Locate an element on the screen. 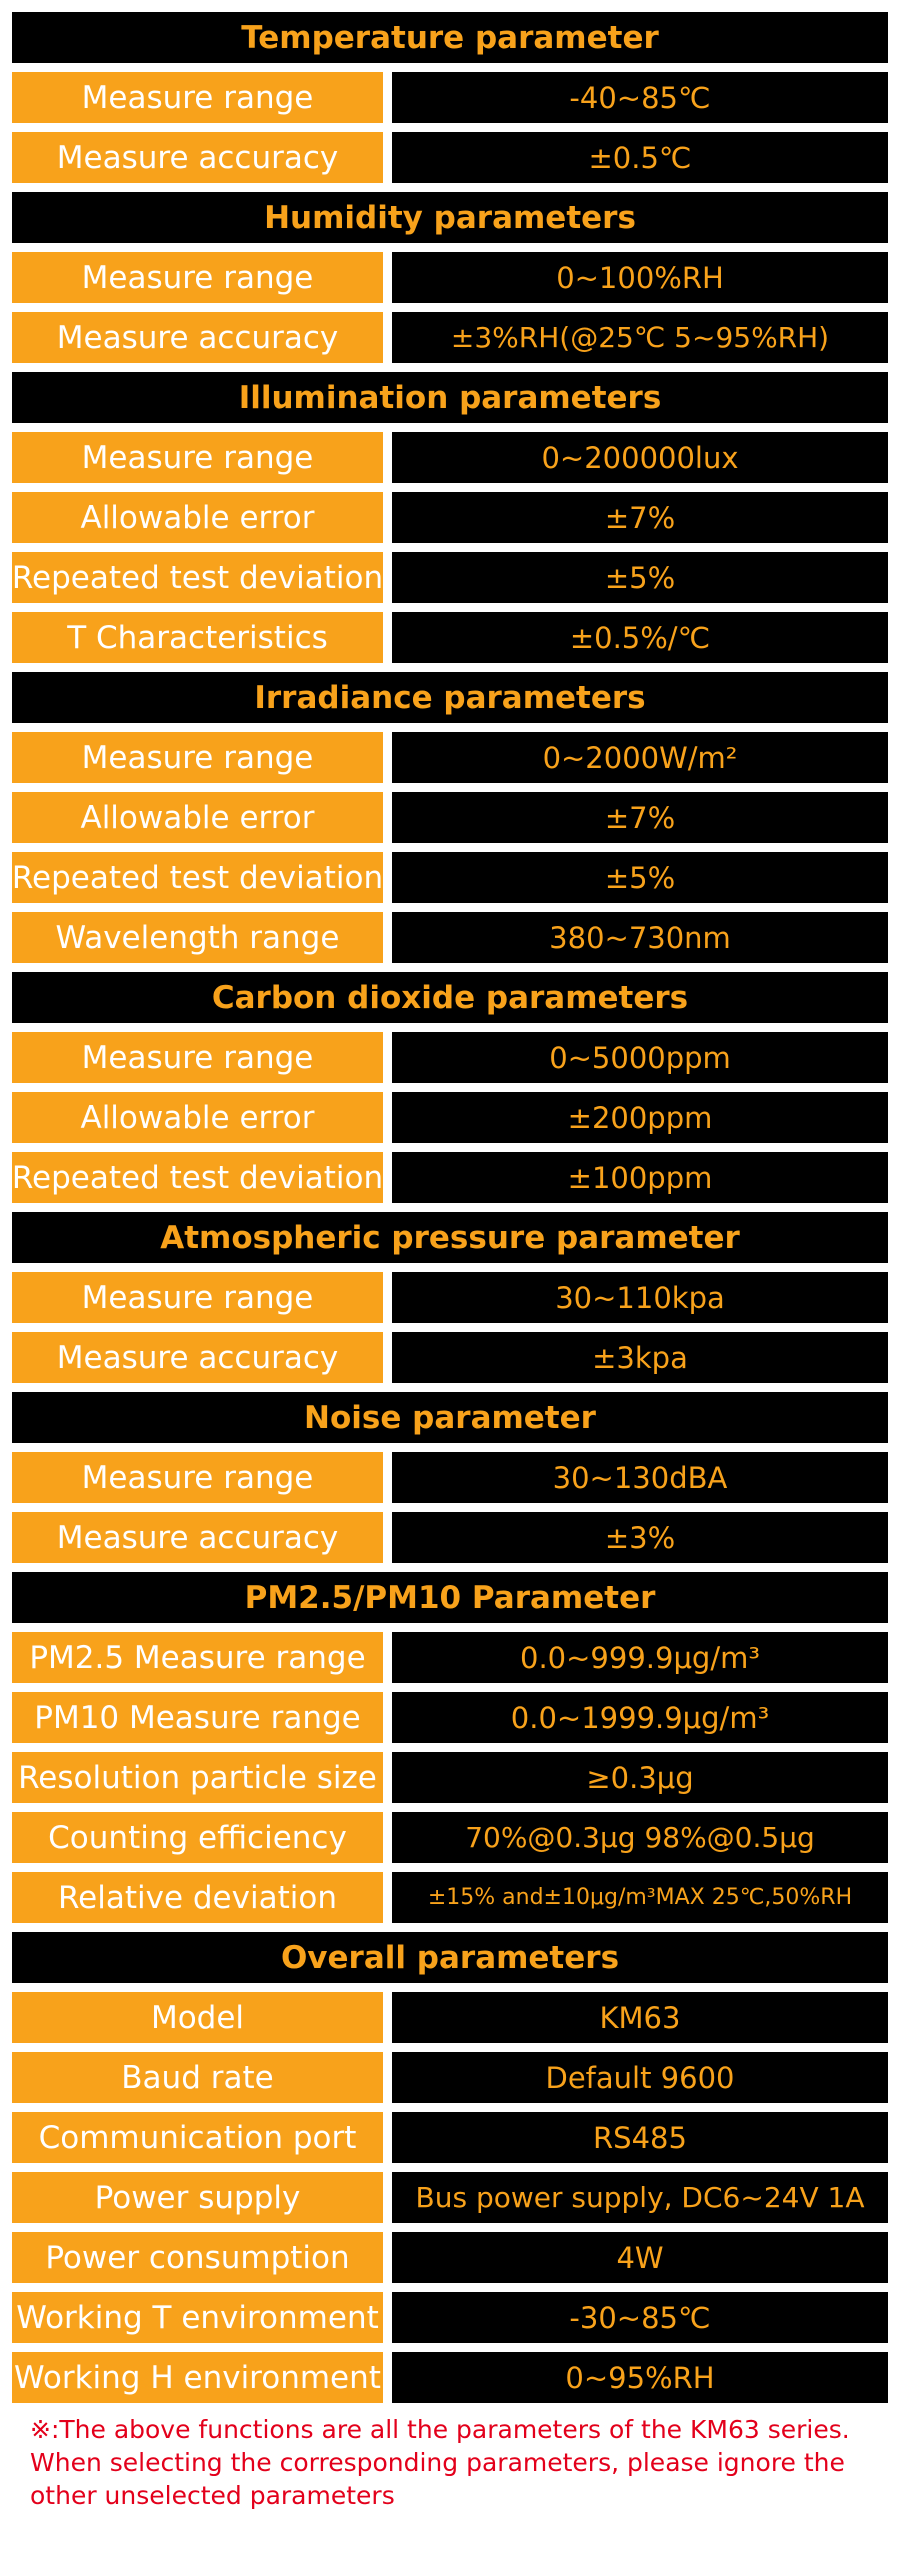 The height and width of the screenshot is (2555, 900). row-value: 380~730nm is located at coordinates (640, 937).